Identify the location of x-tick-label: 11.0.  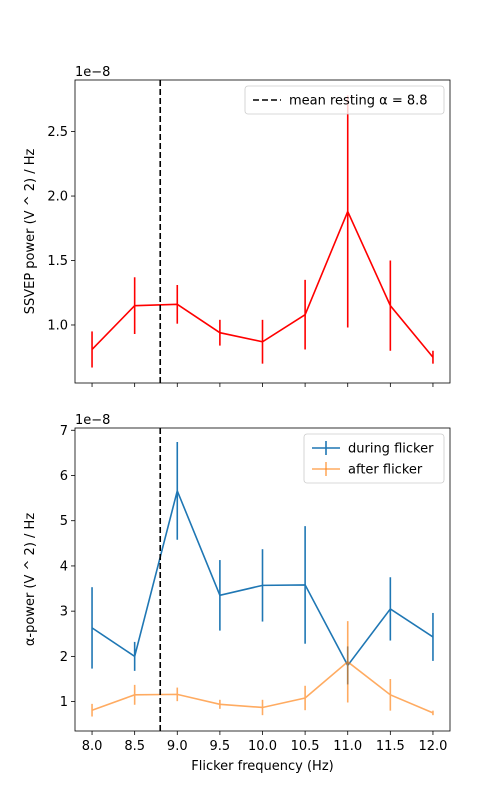
(347, 746).